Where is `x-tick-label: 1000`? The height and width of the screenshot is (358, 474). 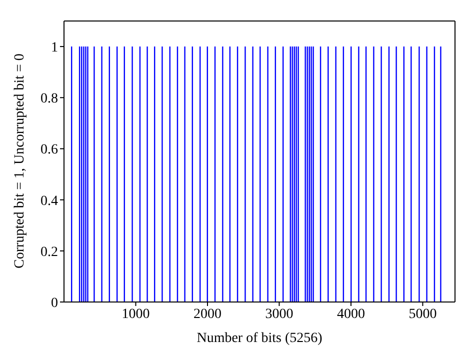 x-tick-label: 1000 is located at coordinates (136, 314).